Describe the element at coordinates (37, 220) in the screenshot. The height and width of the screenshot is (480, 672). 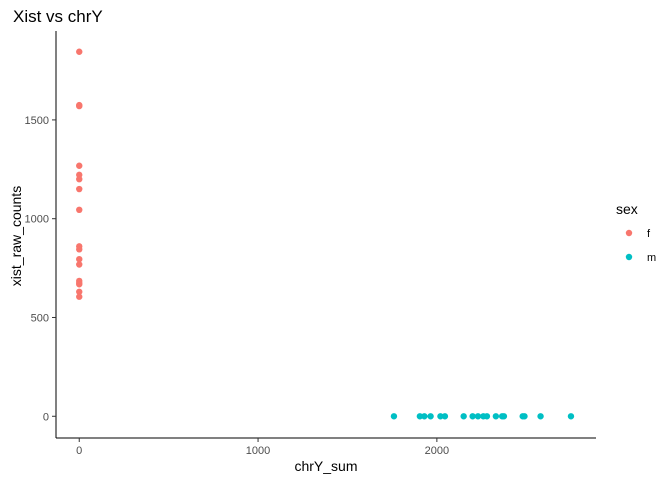
I see `y-tick-label: 1000` at that location.